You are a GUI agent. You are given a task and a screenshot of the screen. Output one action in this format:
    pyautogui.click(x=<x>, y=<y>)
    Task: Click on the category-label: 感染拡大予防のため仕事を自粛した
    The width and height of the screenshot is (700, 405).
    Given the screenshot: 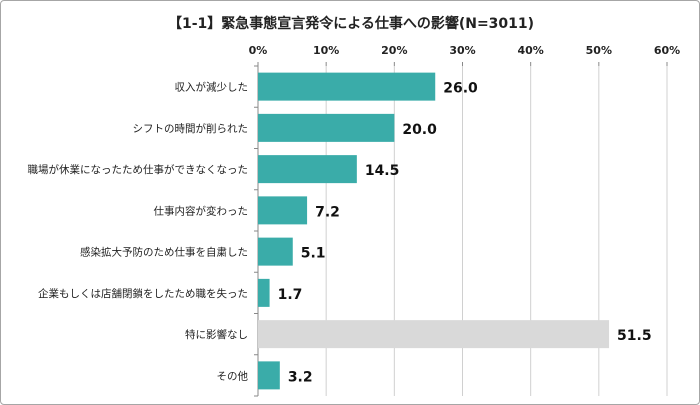 What is the action you would take?
    pyautogui.click(x=164, y=252)
    